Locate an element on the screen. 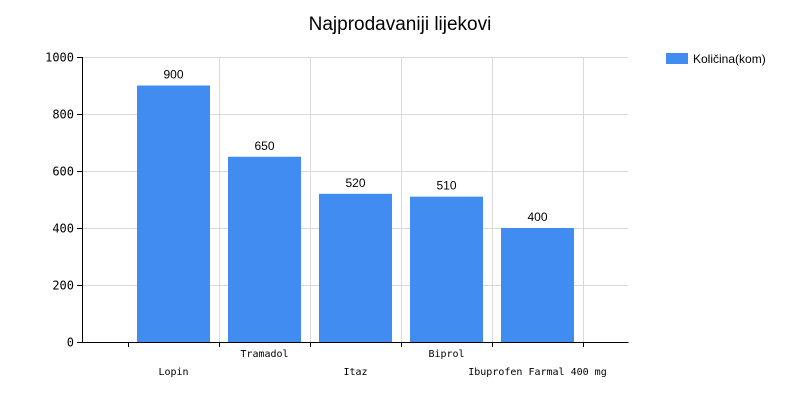  y-tick-label: 400 is located at coordinates (63, 229).